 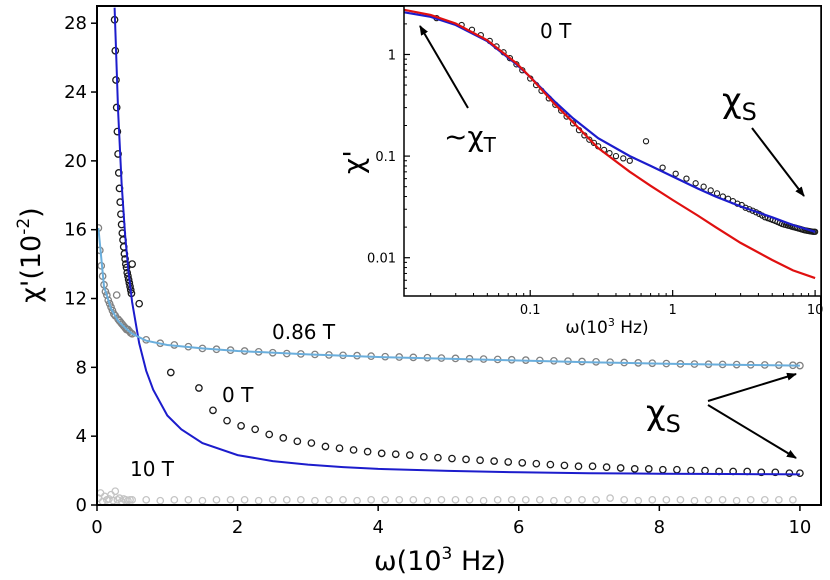 I want to click on inset-x-axis: 0.1 1 10, so click(x=627, y=304).